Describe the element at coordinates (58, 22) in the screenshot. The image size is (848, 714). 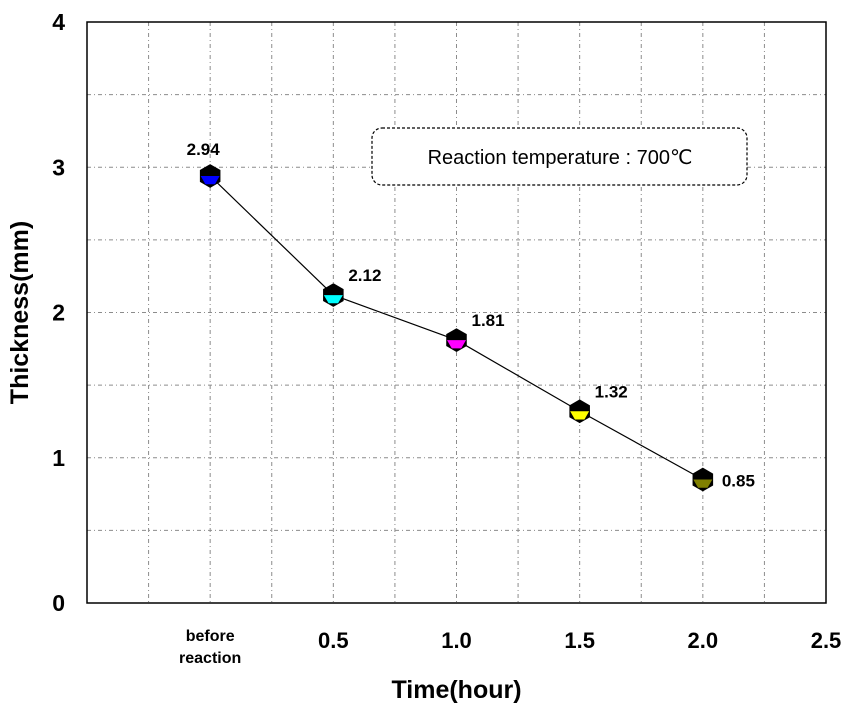
I see `y-tick-label: 4` at that location.